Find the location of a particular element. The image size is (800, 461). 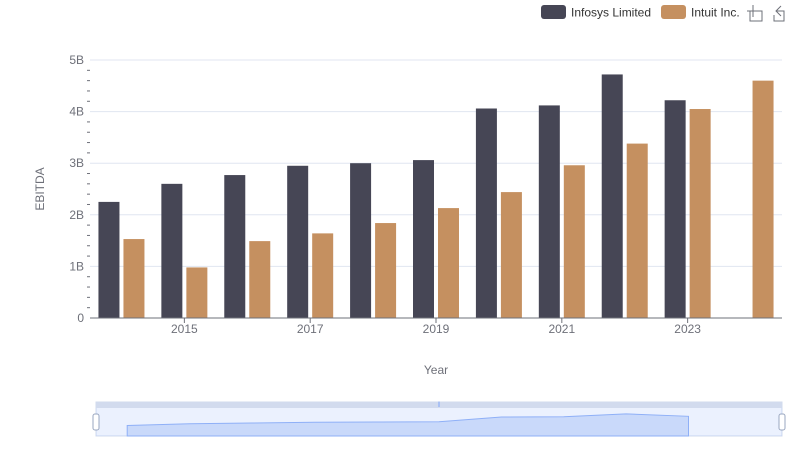

zoom-selection is located at coordinates (439, 422).